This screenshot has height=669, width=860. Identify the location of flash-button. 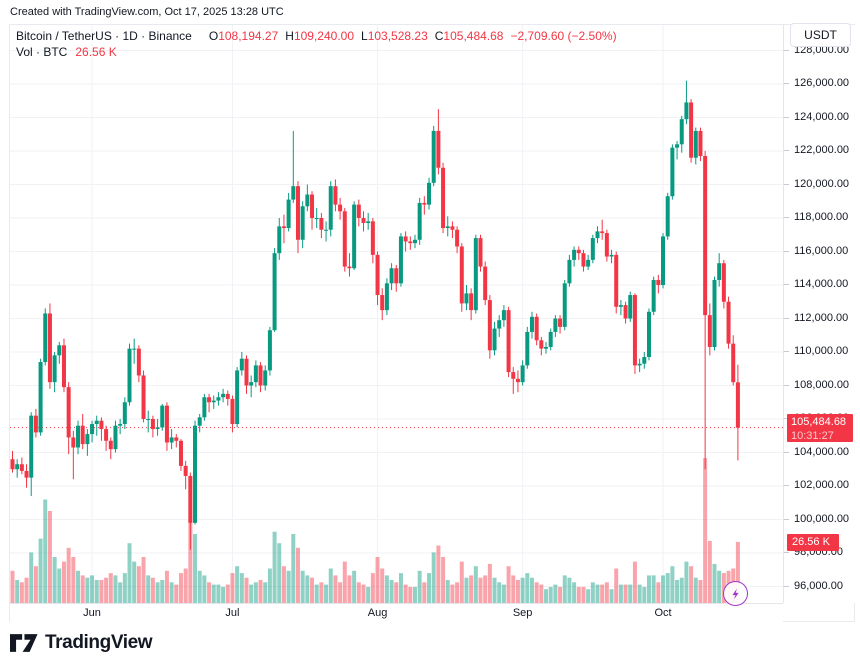
(735, 593).